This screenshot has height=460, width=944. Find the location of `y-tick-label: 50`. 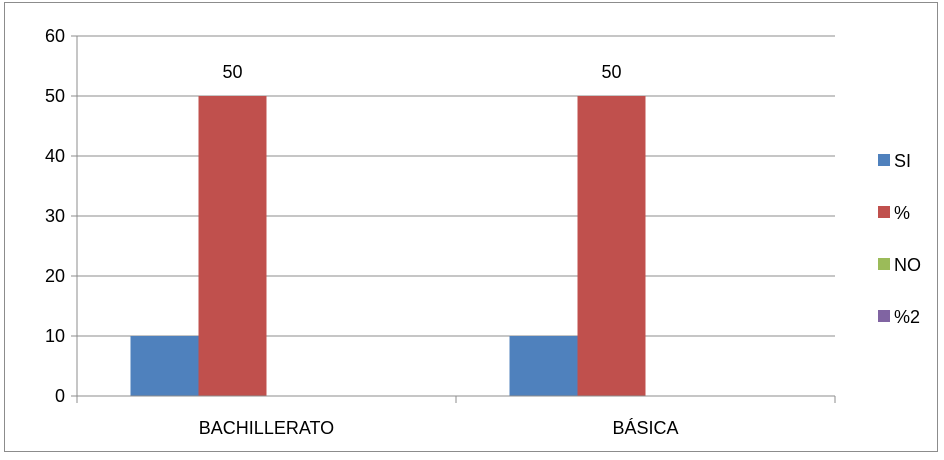

y-tick-label: 50 is located at coordinates (55, 96).